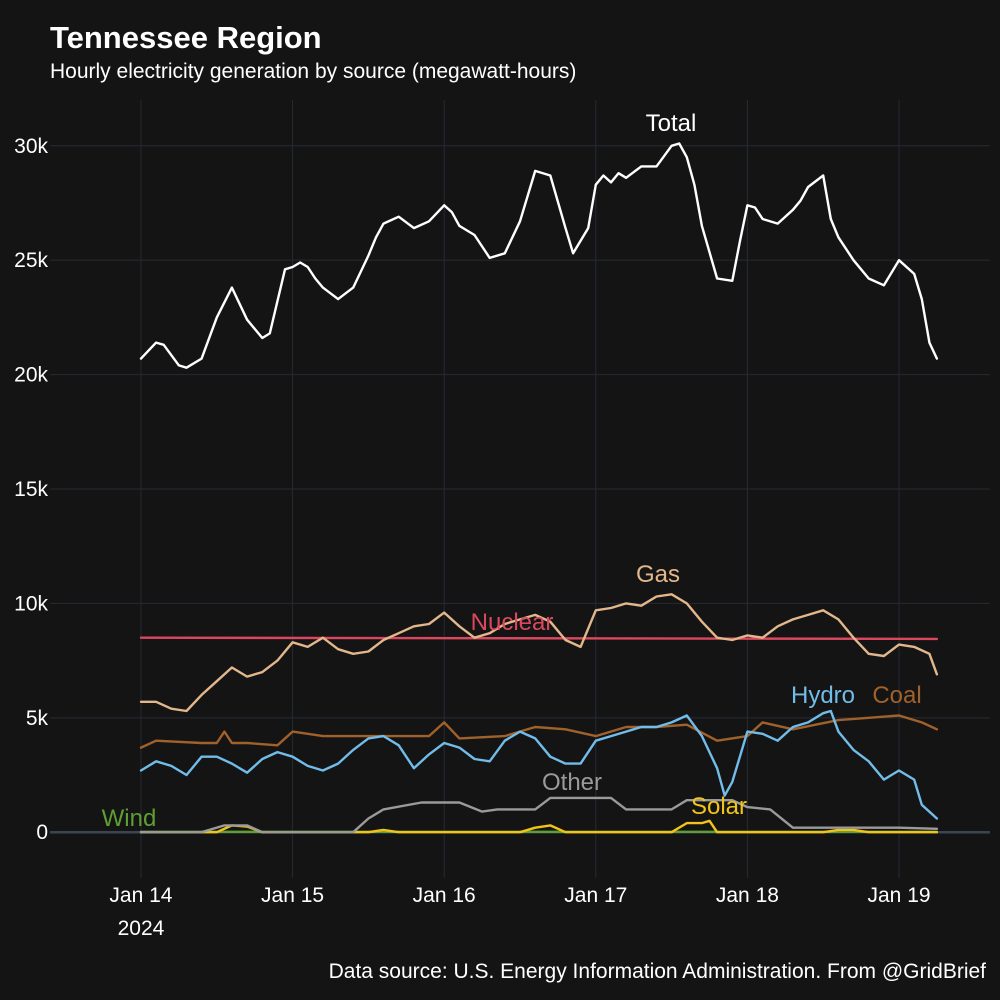 This screenshot has height=1000, width=1000. What do you see at coordinates (444, 895) in the screenshot?
I see `x-tick-label: Jan 16` at bounding box center [444, 895].